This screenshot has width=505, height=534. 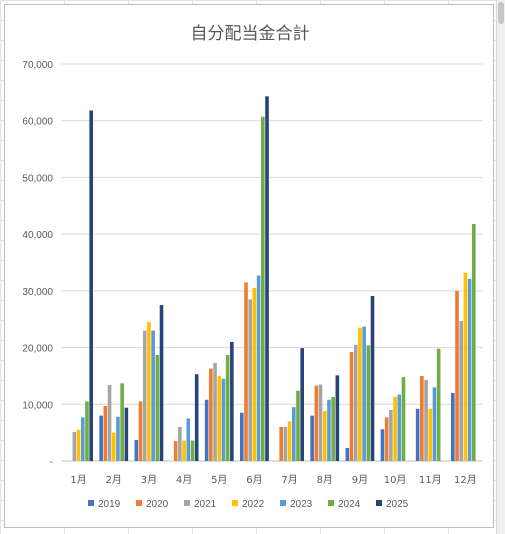 What do you see at coordinates (430, 480) in the screenshot?
I see `x-tick-label: 11月` at bounding box center [430, 480].